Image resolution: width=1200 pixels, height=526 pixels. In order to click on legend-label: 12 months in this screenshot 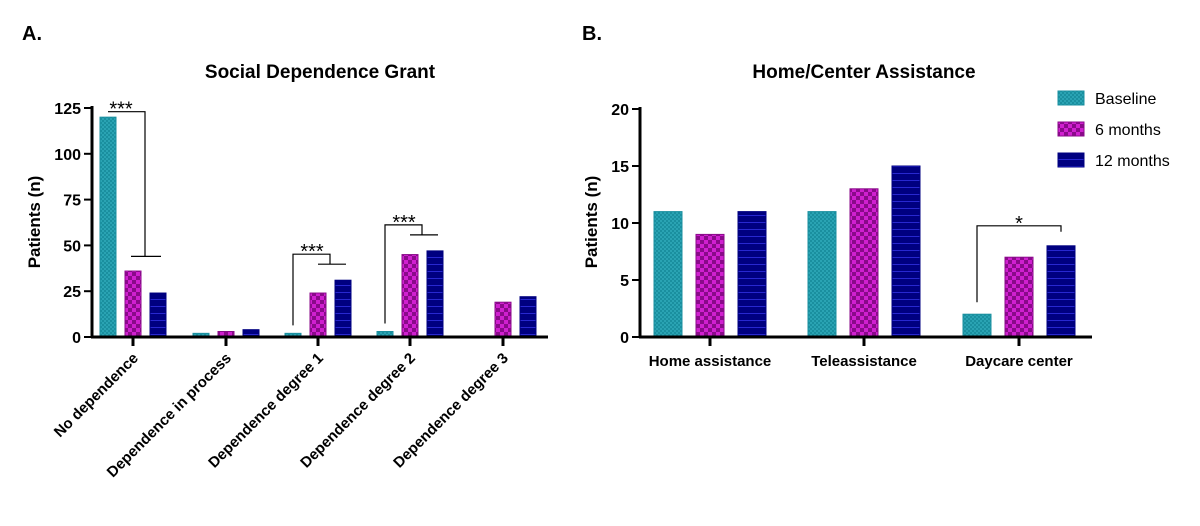, I will do `click(1132, 161)`.